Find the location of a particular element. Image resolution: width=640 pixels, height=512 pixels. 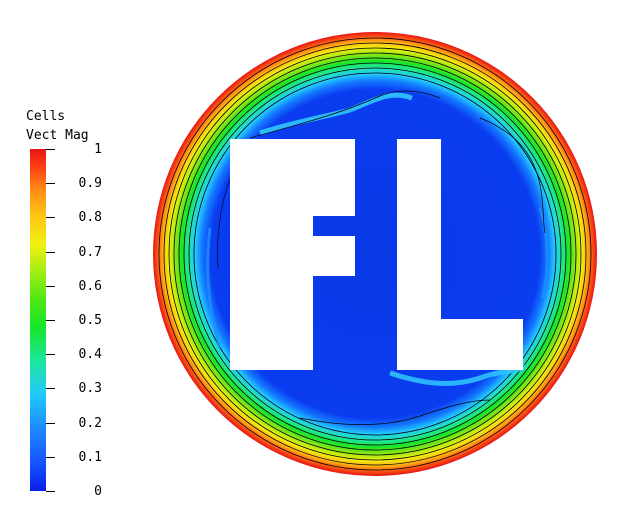

colorbar-tick-label: 0.2 is located at coordinates (90, 423).